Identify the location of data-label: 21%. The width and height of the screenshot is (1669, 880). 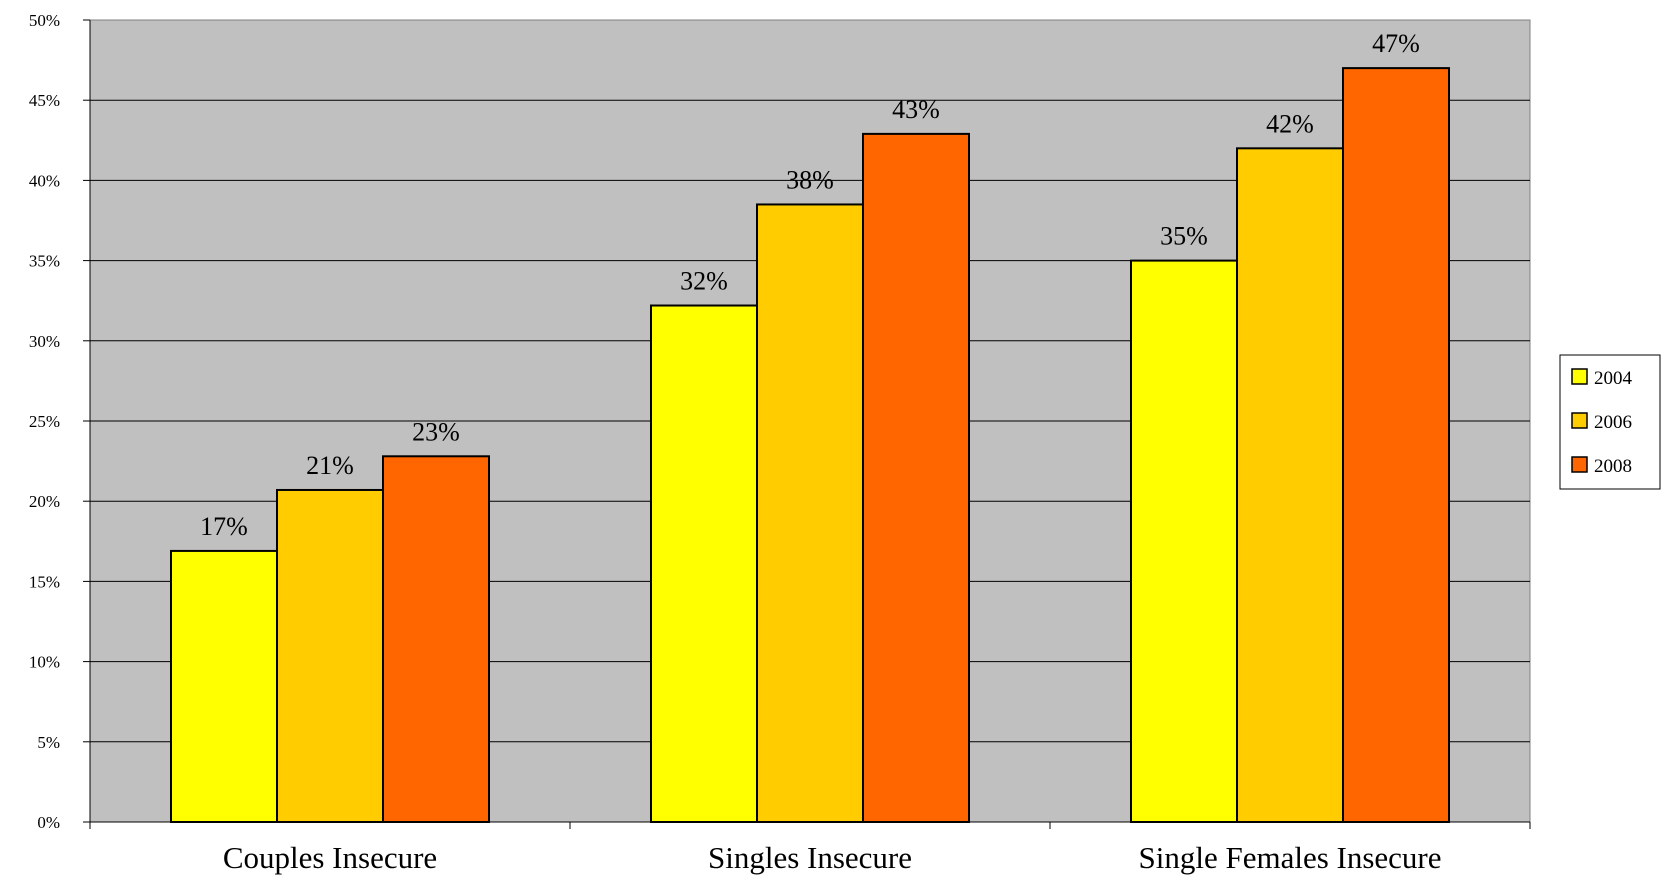
(330, 465).